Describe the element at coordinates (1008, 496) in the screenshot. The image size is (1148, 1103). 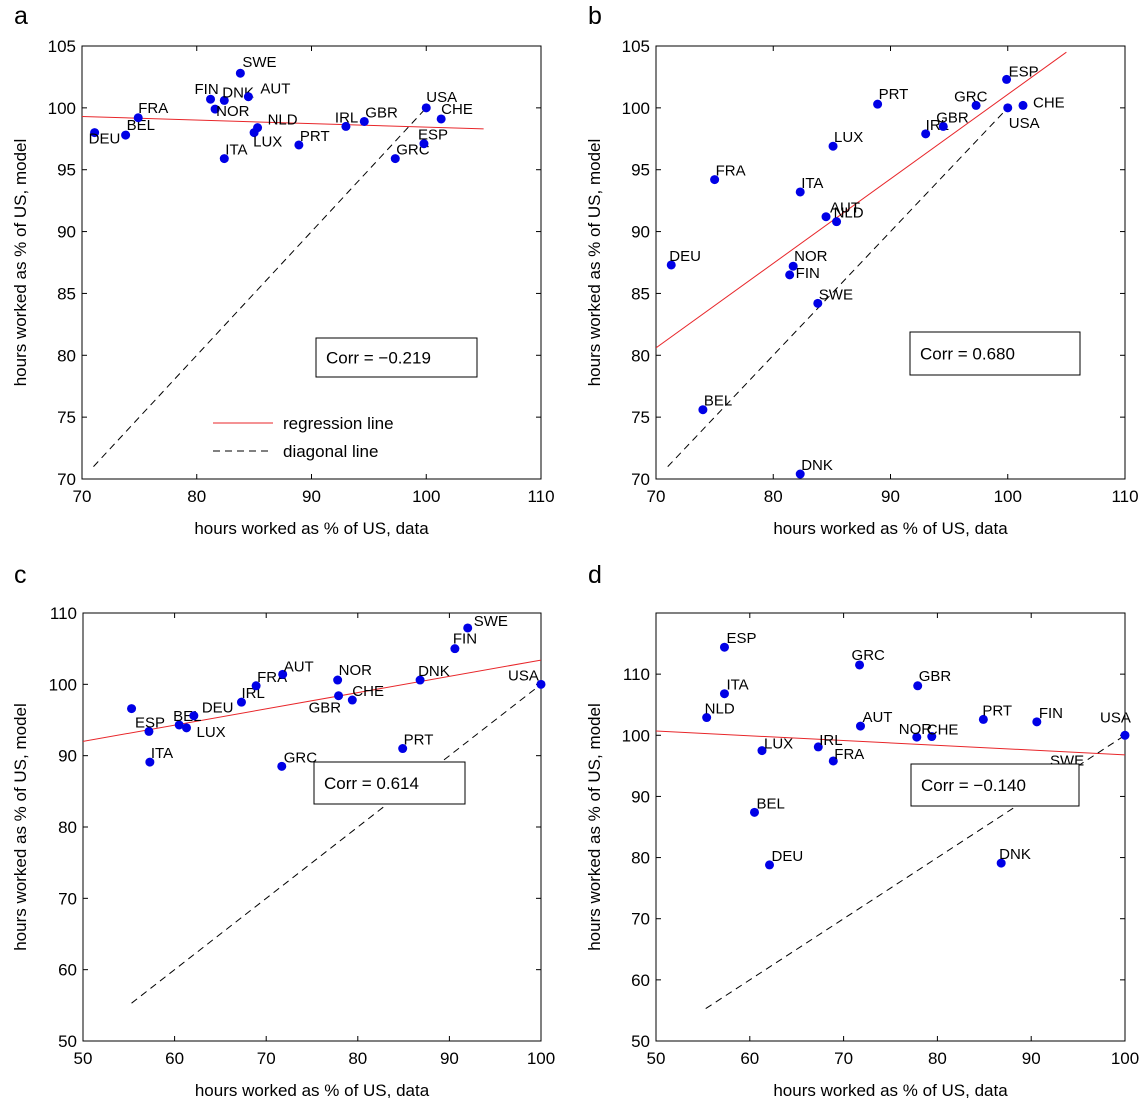
I see `x-tick-label: 100` at that location.